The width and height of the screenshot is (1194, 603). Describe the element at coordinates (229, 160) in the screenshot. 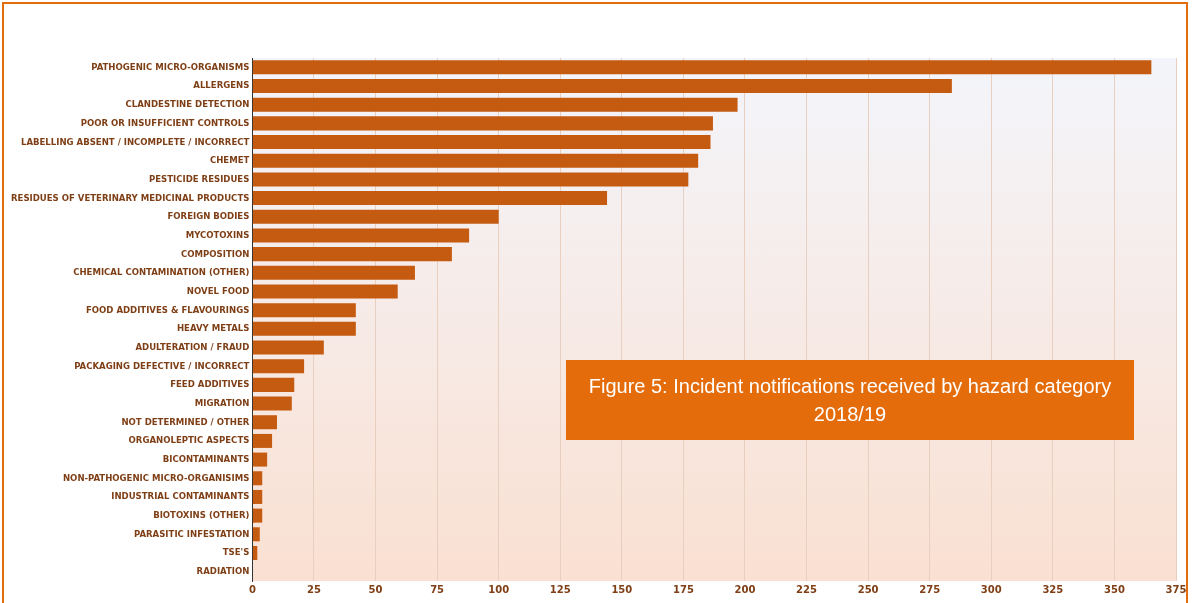

I see `y-tick-label: CHEMET` at that location.